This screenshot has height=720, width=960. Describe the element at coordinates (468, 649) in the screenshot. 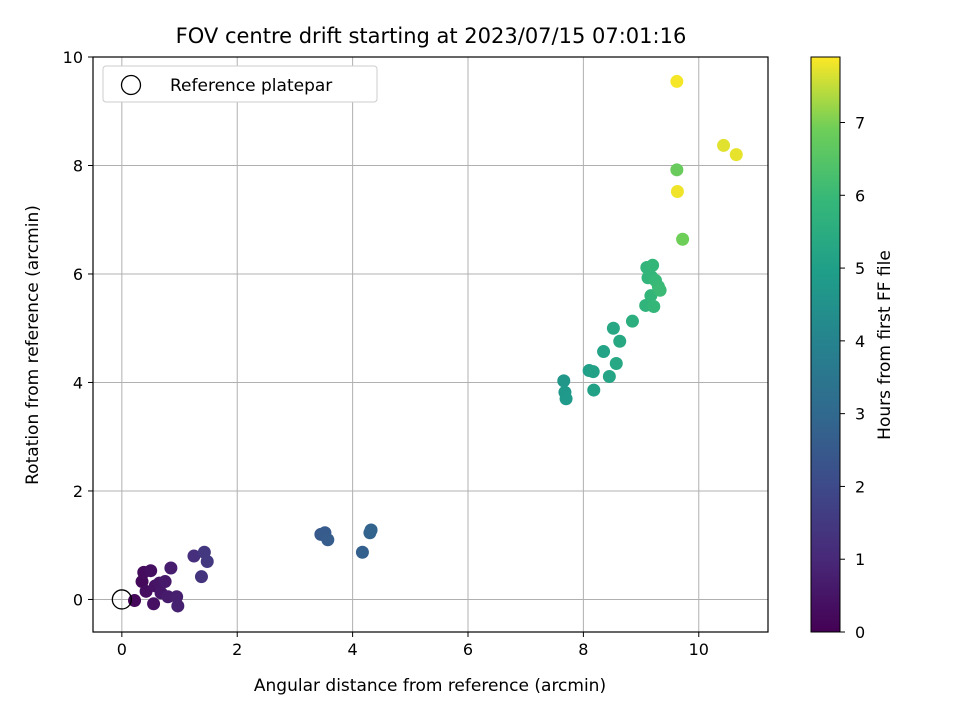

I see `x-tick-label: 6` at that location.